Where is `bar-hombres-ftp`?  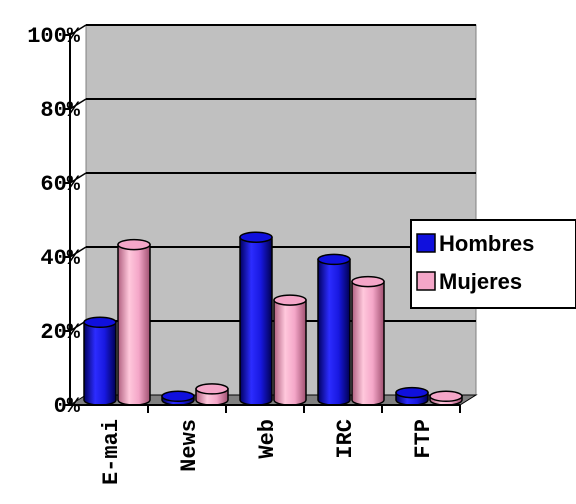 bar-hombres-ftp is located at coordinates (412, 396).